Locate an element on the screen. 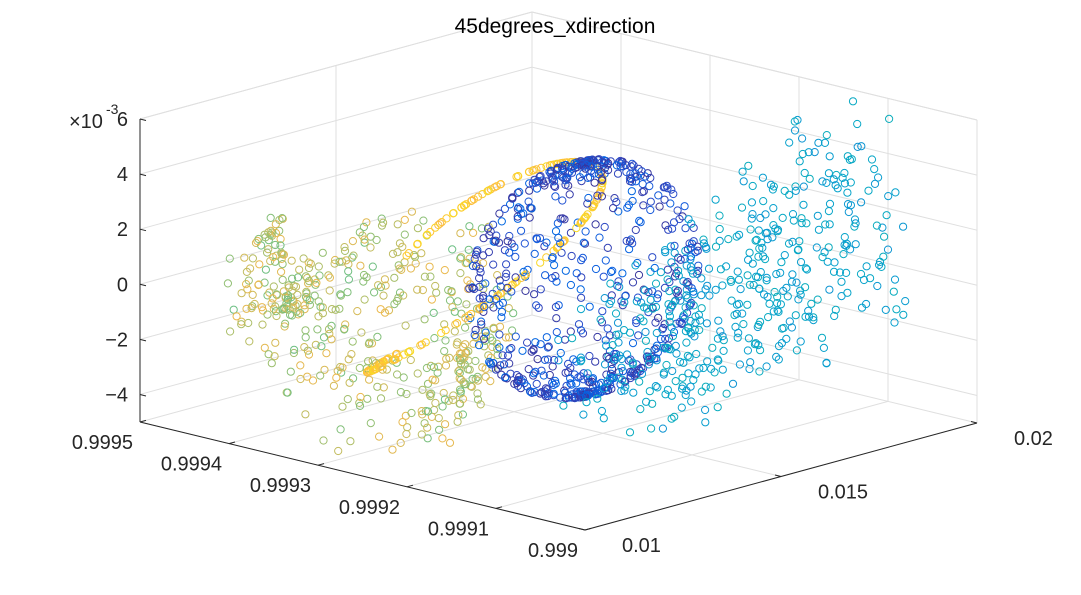  x-tick is located at coordinates (588, 529).